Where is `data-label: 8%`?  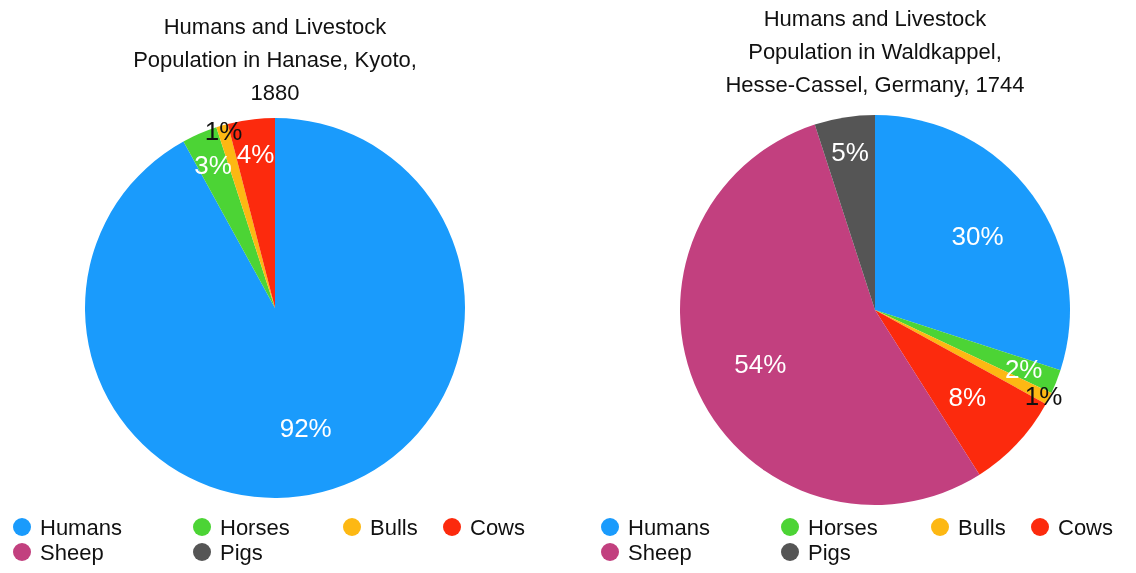 data-label: 8% is located at coordinates (967, 396).